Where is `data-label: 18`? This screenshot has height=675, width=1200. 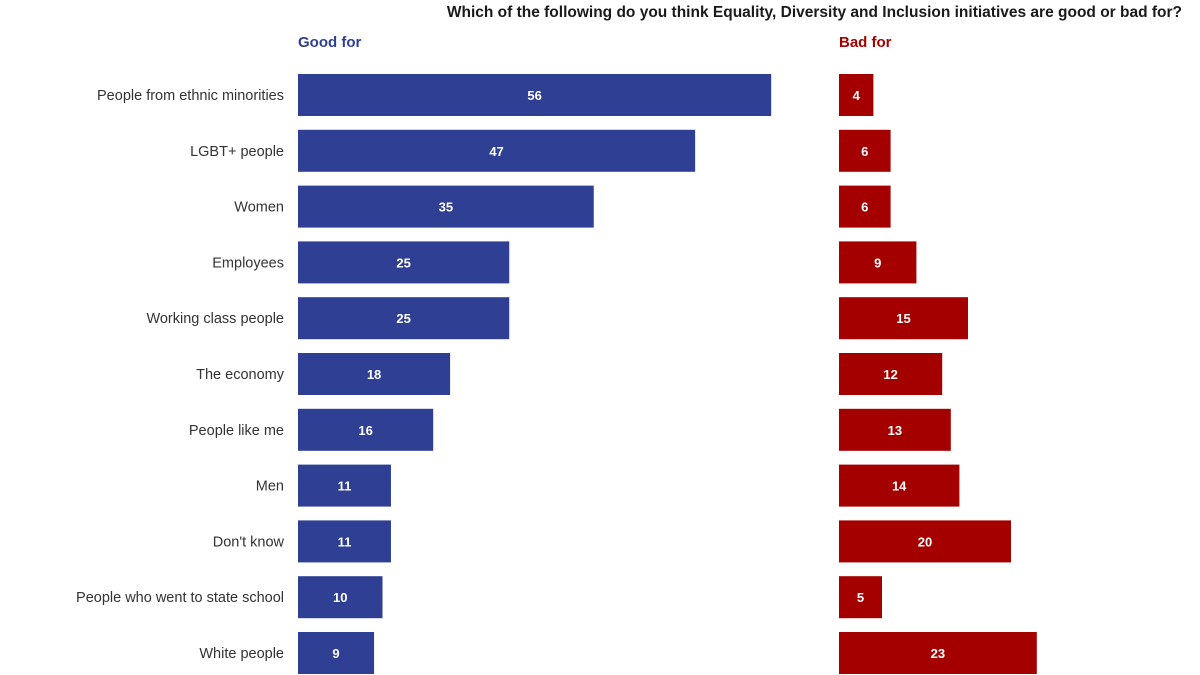
data-label: 18 is located at coordinates (374, 374).